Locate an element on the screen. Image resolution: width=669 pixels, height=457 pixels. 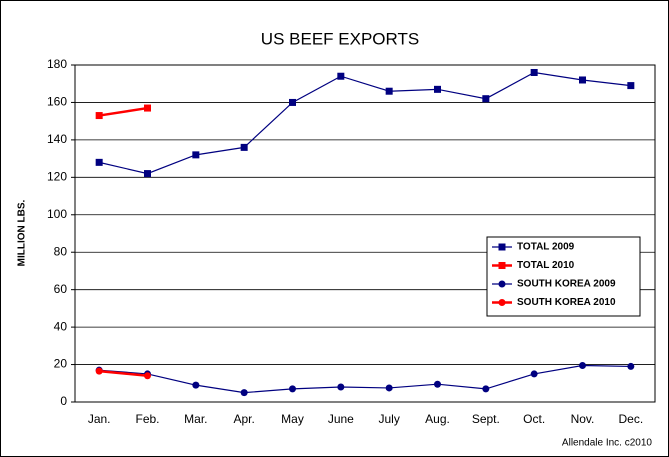
legend-label: TOTAL 2010 is located at coordinates (546, 265).